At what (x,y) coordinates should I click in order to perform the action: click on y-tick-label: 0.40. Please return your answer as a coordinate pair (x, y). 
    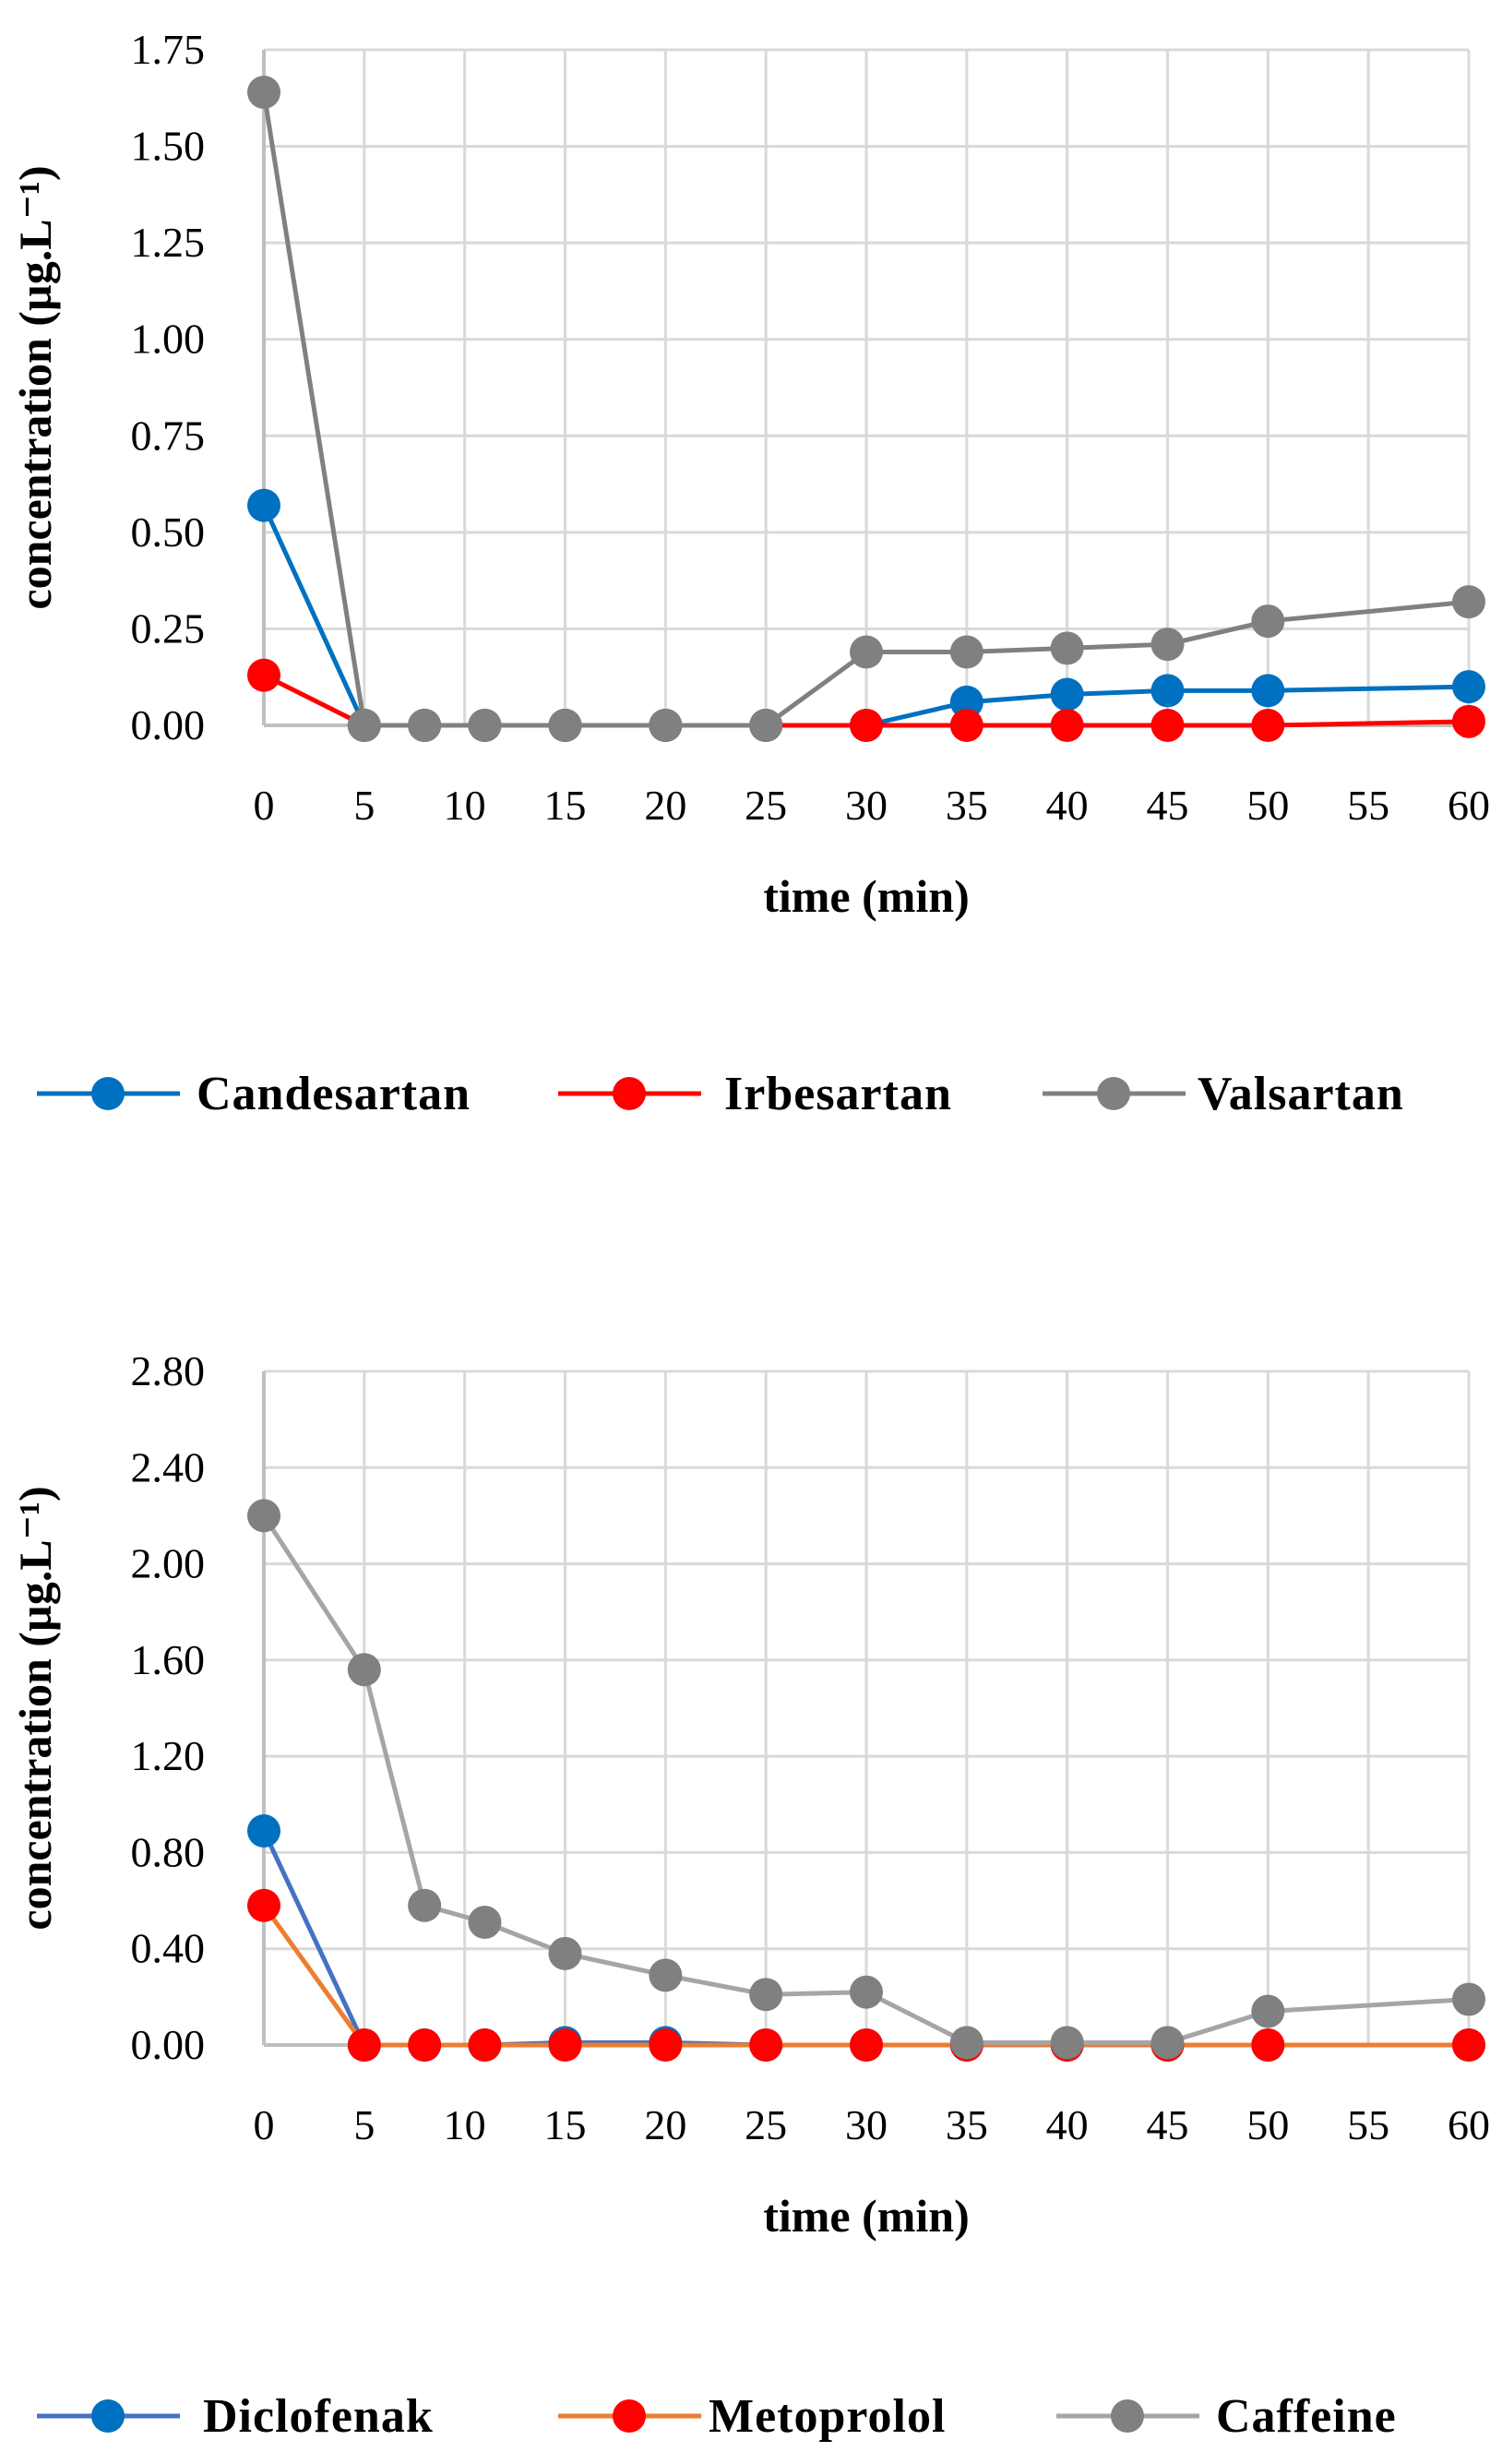
    Looking at the image, I should click on (168, 1948).